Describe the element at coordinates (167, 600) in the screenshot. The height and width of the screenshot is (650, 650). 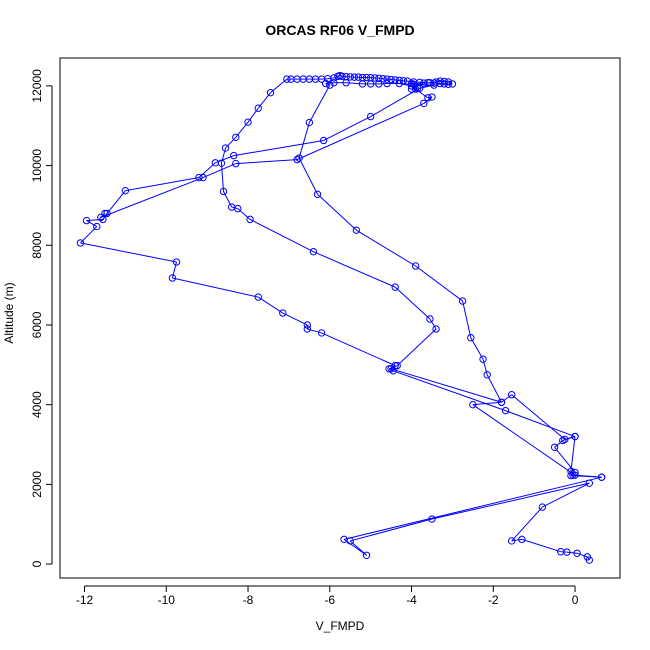
I see `x-tick-label: -10` at that location.